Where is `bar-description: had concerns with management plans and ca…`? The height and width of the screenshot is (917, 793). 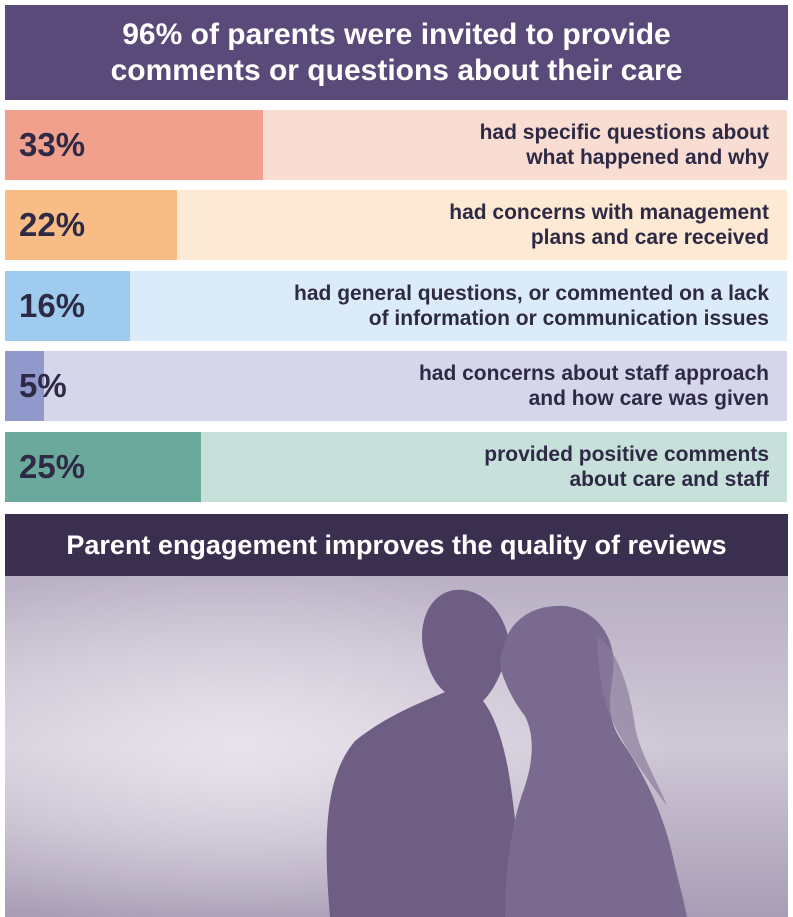
bar-description: had concerns with management plans and ca… is located at coordinates (449, 225).